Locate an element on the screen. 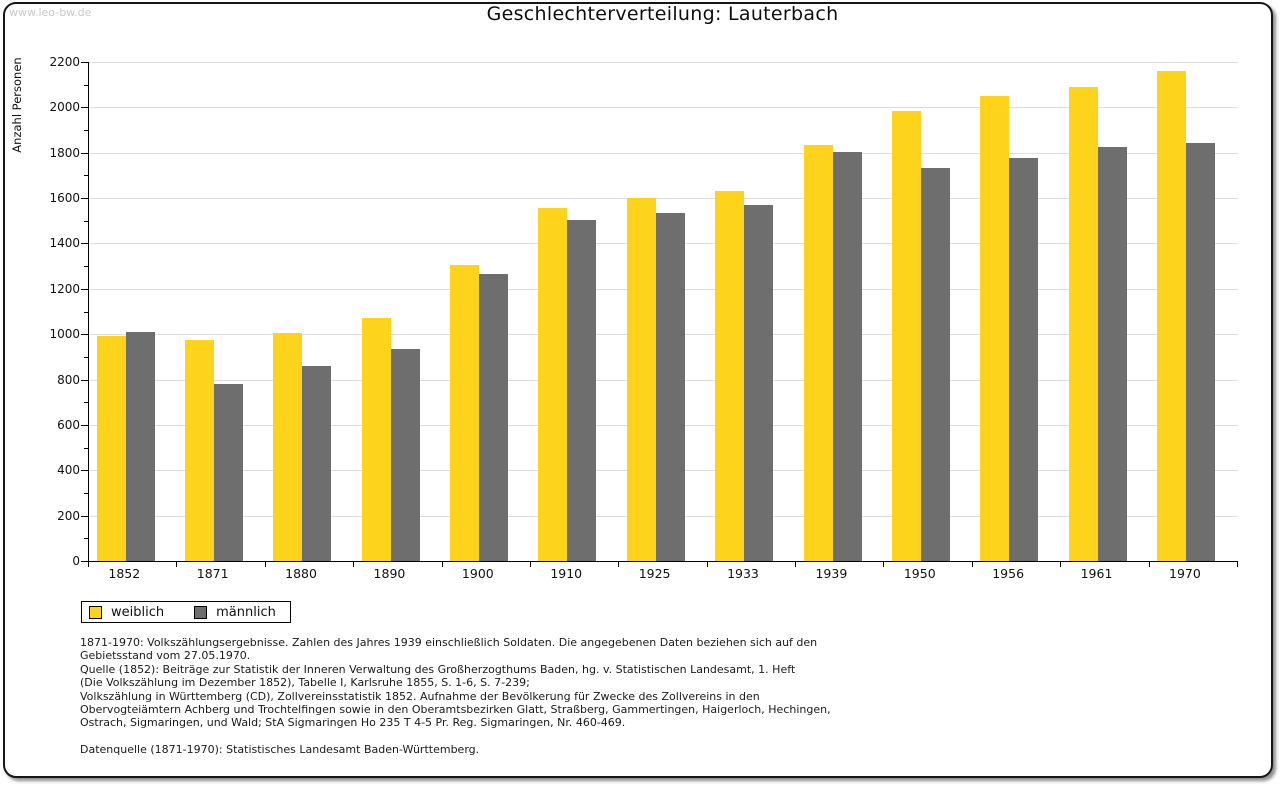 The width and height of the screenshot is (1280, 791). x-tick-label-1910: 1910 is located at coordinates (566, 573).